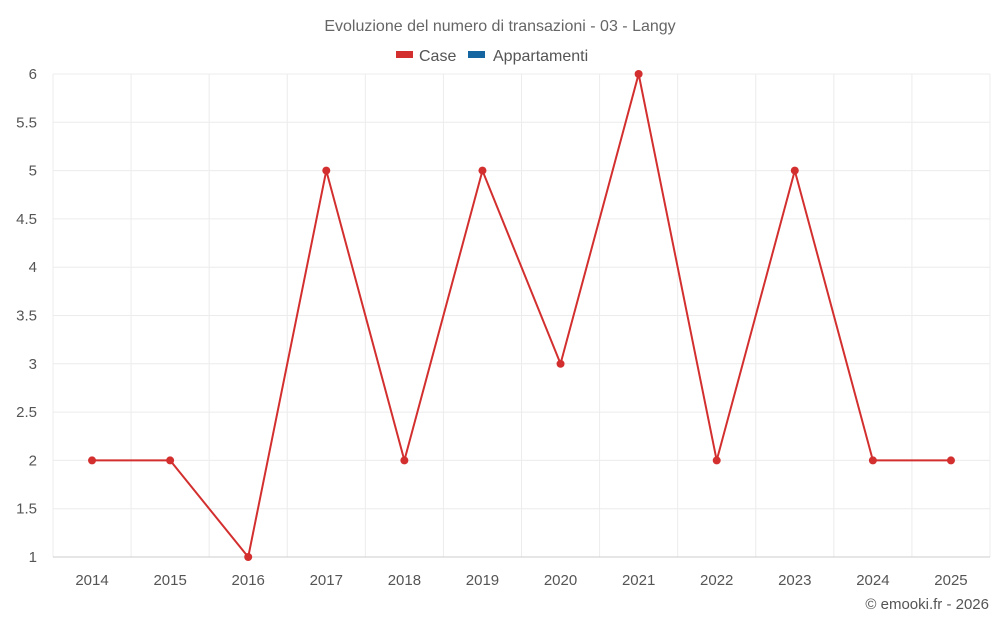 This screenshot has width=1000, height=625. Describe the element at coordinates (540, 56) in the screenshot. I see `legend-label-appartamenti: Appartamenti` at that location.